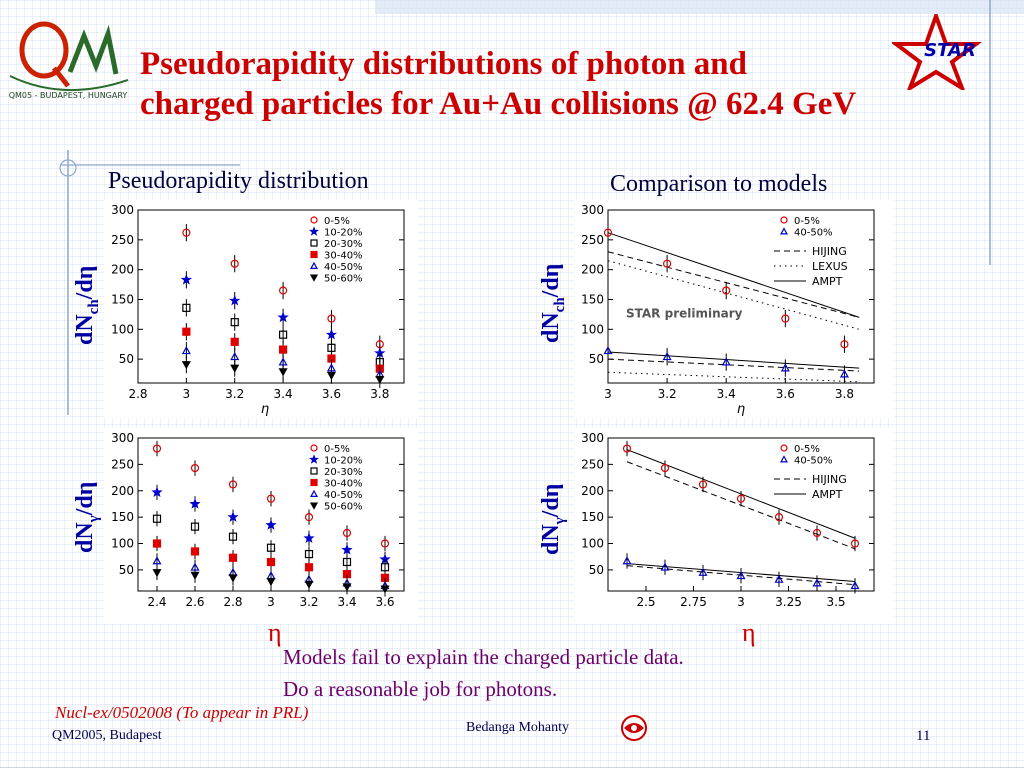 The image size is (1024, 768). What do you see at coordinates (733, 360) in the screenshot?
I see `model-curve-ampt` at bounding box center [733, 360].